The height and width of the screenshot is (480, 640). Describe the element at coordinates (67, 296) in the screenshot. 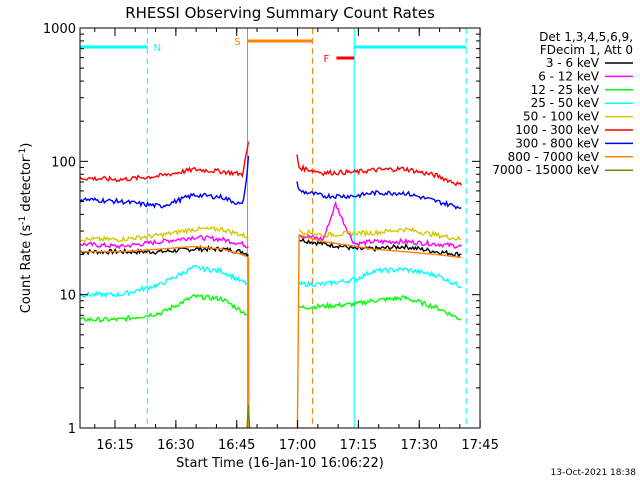

I see `y-tick-label: 10` at that location.